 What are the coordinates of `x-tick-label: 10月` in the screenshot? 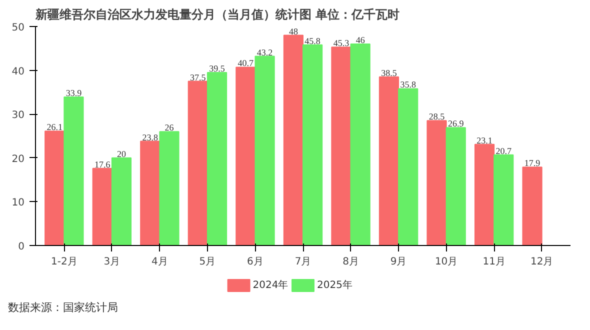 It's located at (446, 262).